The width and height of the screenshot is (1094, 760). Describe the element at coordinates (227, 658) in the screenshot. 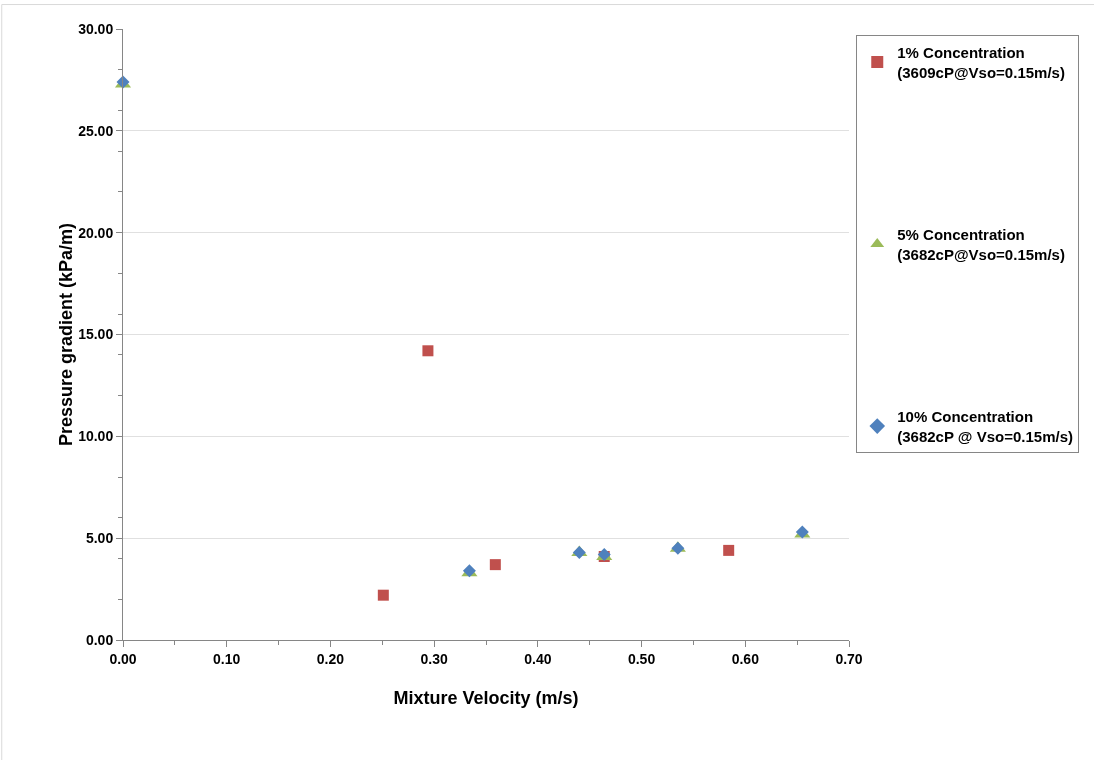

I see `x-tick-label: 0.10` at that location.